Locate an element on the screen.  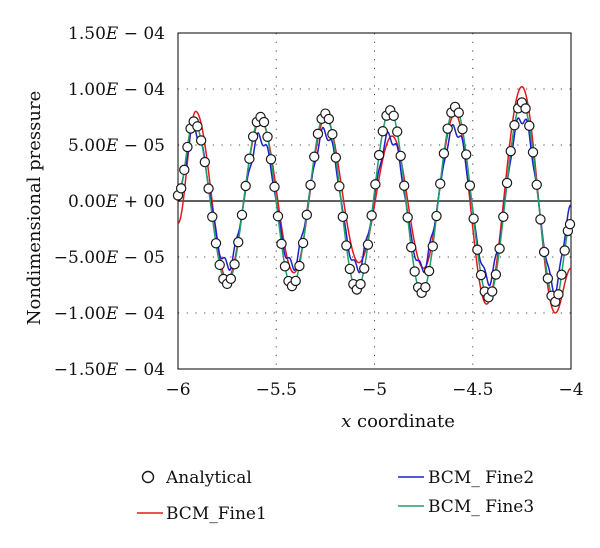
x-axis-label: x coordinate is located at coordinates (398, 421).